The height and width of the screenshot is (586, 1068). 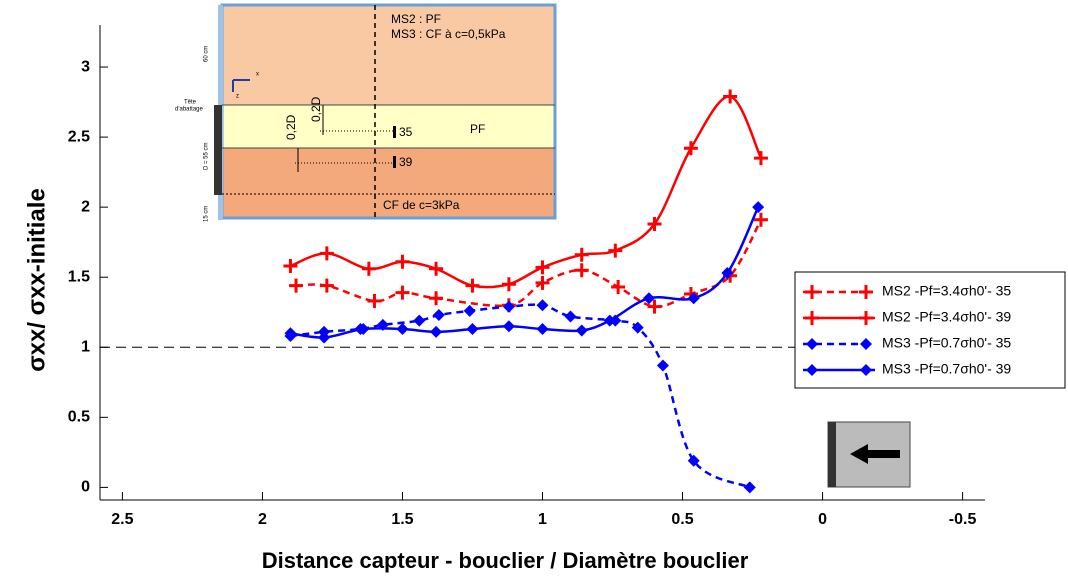 What do you see at coordinates (963, 519) in the screenshot?
I see `x-tick-label: -0.5` at bounding box center [963, 519].